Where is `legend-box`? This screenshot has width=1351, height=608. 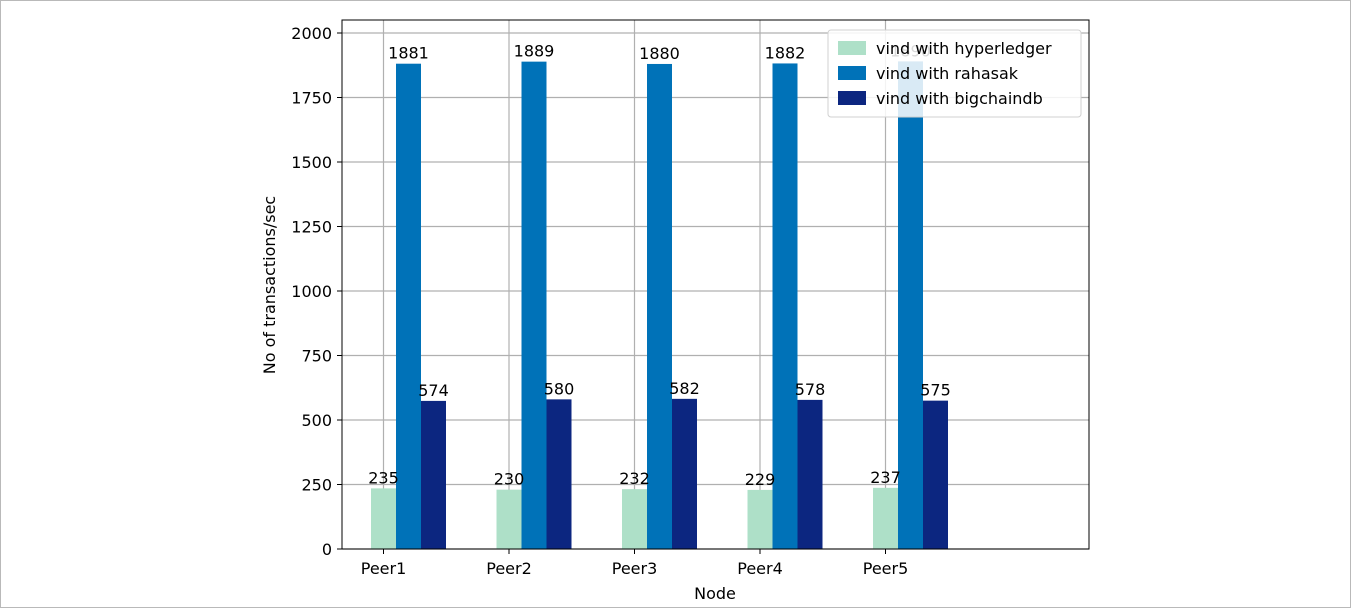
legend-box is located at coordinates (954, 73).